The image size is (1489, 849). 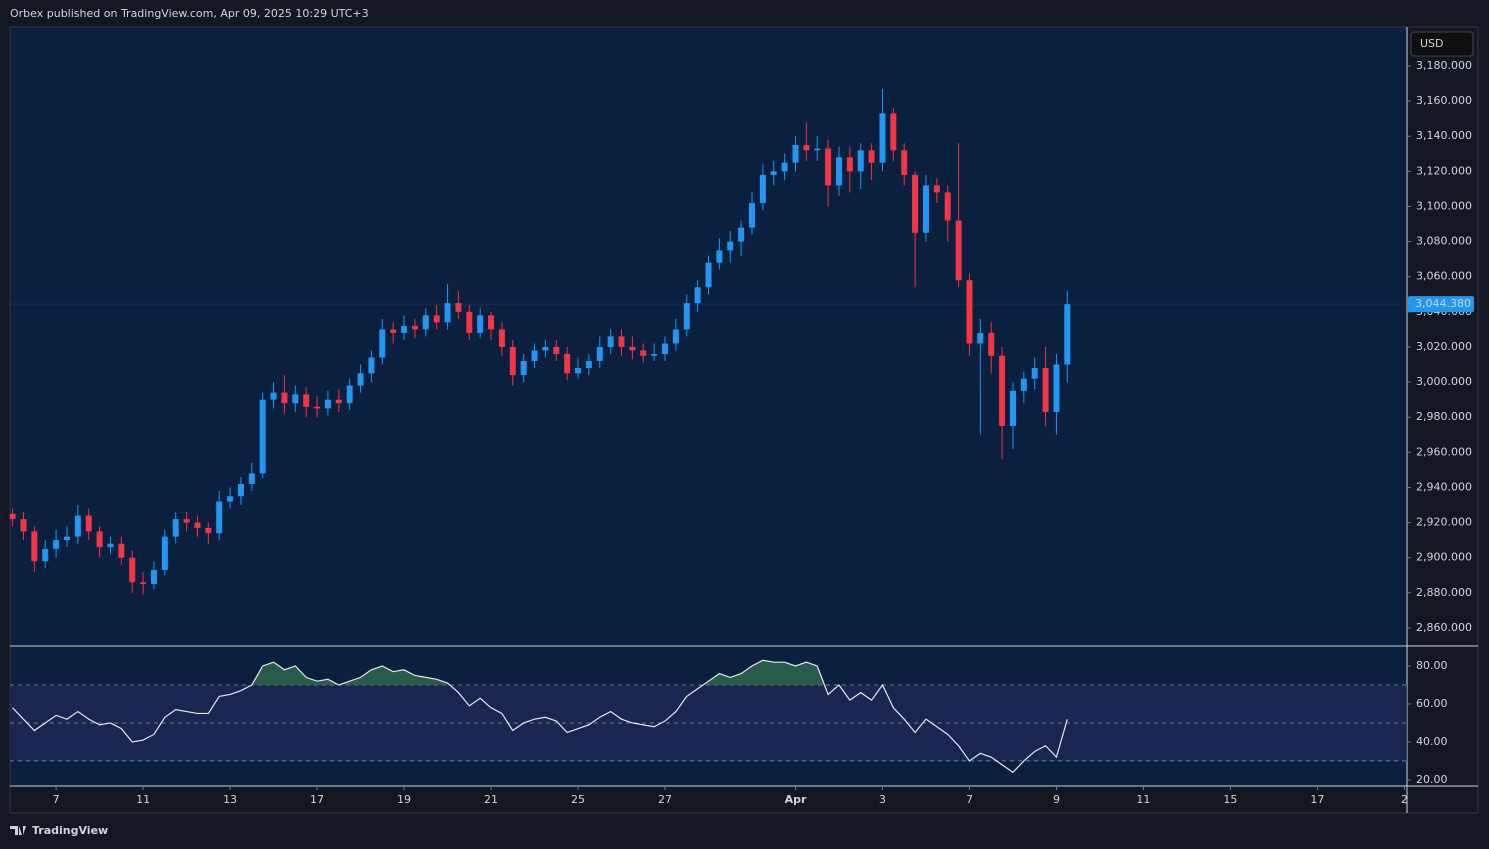 What do you see at coordinates (1432, 43) in the screenshot?
I see `currency-label: USD` at bounding box center [1432, 43].